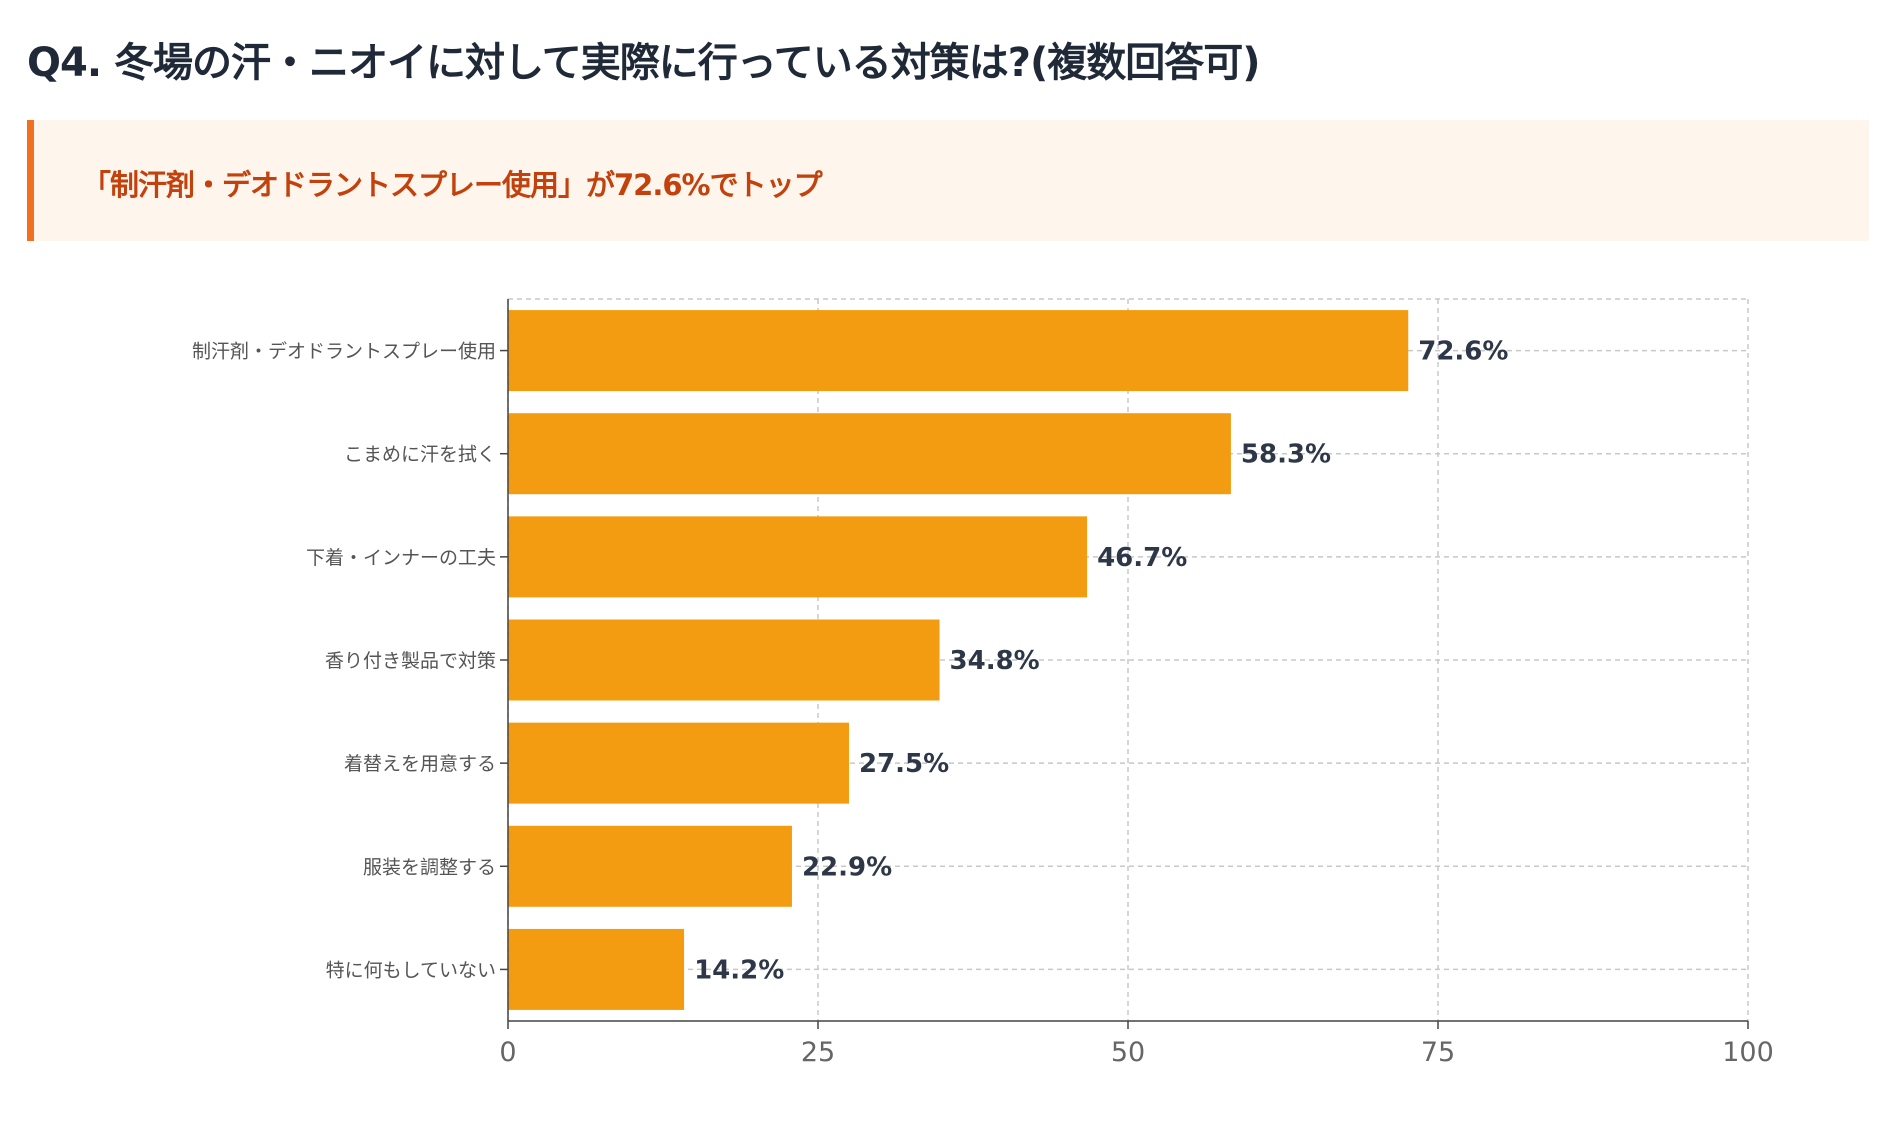 The image size is (1896, 1128). Describe the element at coordinates (420, 764) in the screenshot. I see `y-tick-label: 着替えを用意する` at that location.